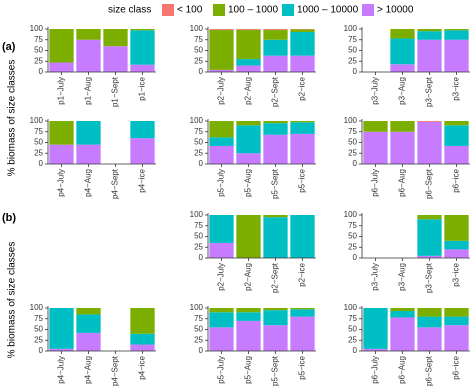 The image size is (474, 392). Describe the element at coordinates (253, 10) in the screenshot. I see `legend-label: 100 – 1000` at that location.